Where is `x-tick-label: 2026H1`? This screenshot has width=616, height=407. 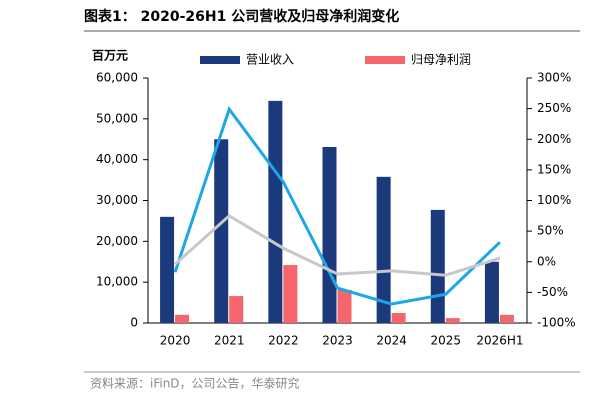 x-tick-label: 2026H1 is located at coordinates (499, 341).